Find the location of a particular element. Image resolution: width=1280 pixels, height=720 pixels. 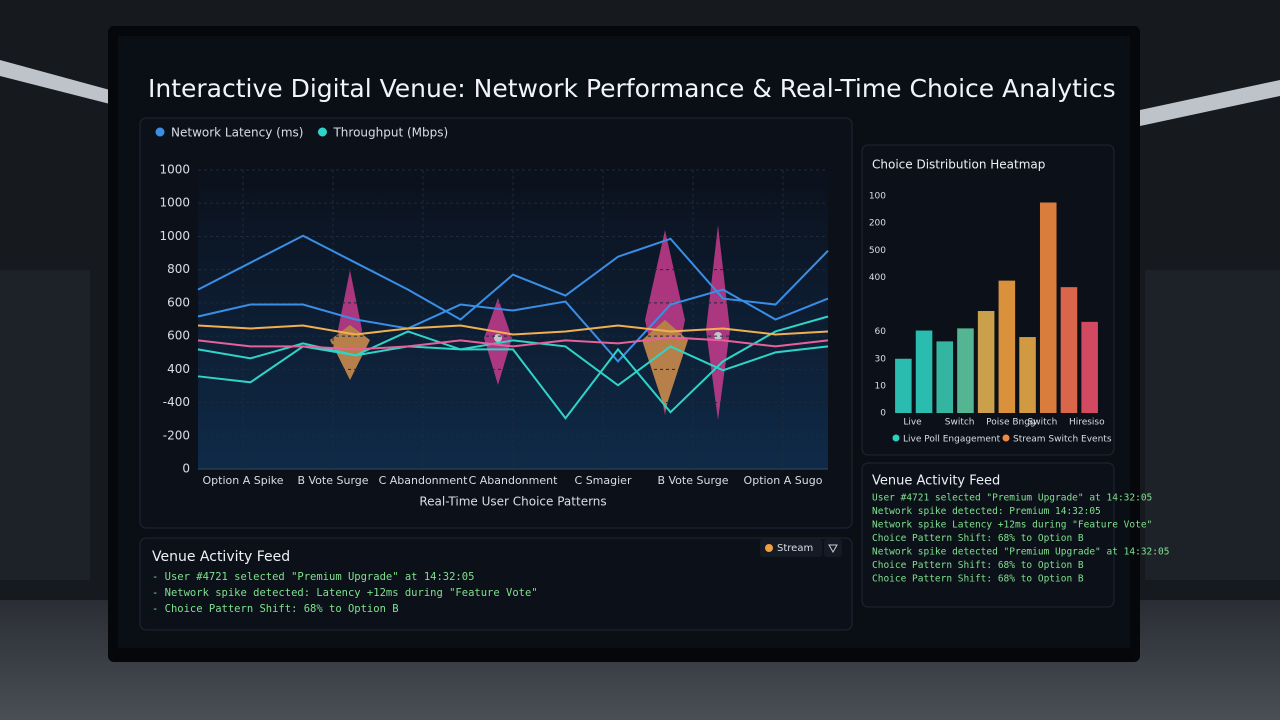

y-tick-label: 10 is located at coordinates (881, 386).